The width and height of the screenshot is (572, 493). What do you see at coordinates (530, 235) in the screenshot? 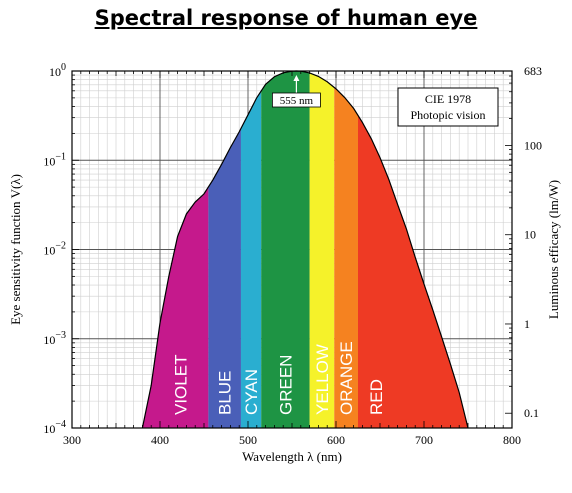
I see `y2-tick-label: 10` at bounding box center [530, 235].